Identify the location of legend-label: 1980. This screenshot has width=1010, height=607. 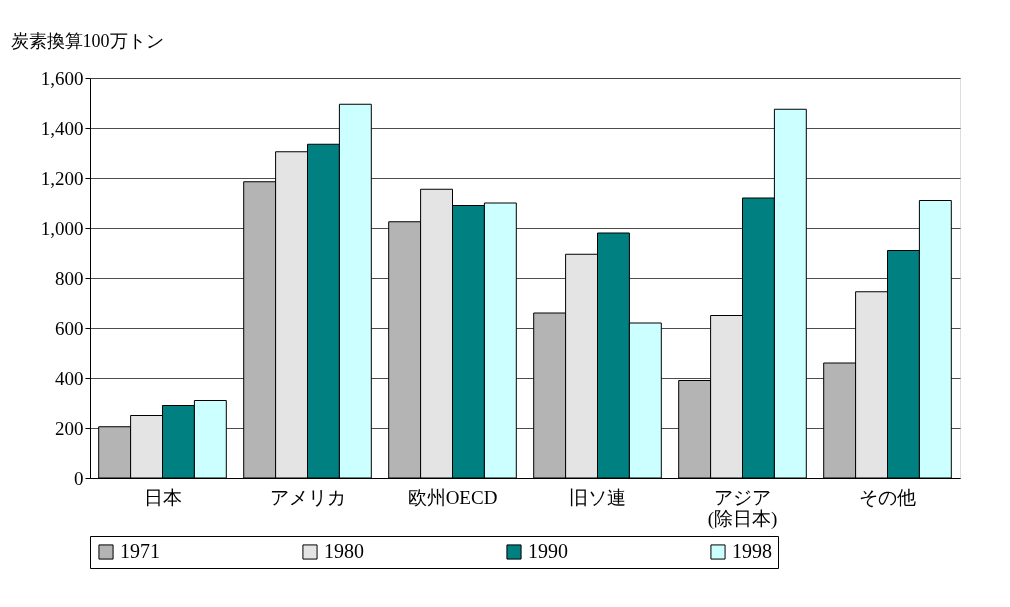
(344, 551).